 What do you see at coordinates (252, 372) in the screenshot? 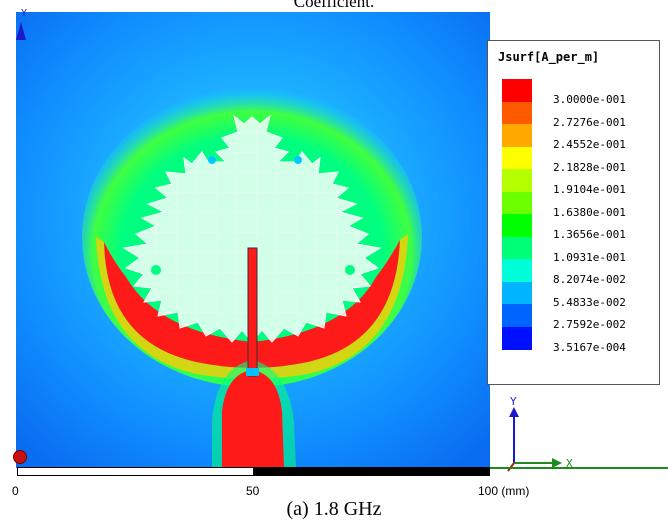
I see `feed-line-tip` at bounding box center [252, 372].